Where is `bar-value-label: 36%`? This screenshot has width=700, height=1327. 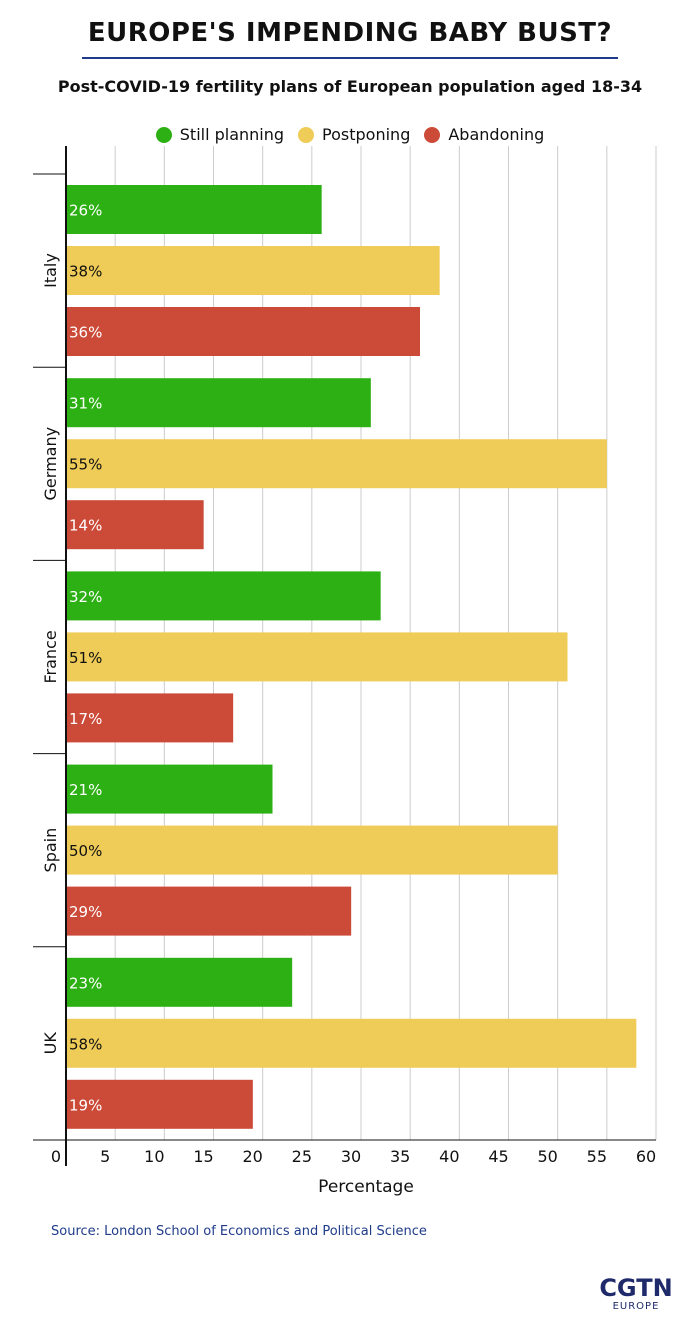 bar-value-label: 36% is located at coordinates (85, 333).